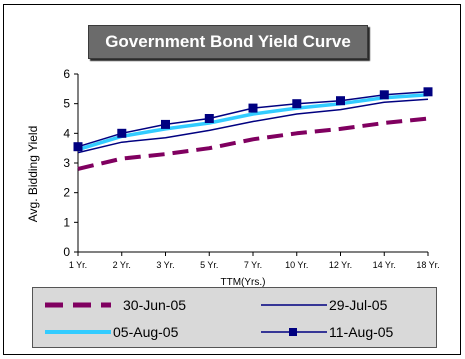  Describe the element at coordinates (66, 104) in the screenshot. I see `y-tick-label: 5` at that location.